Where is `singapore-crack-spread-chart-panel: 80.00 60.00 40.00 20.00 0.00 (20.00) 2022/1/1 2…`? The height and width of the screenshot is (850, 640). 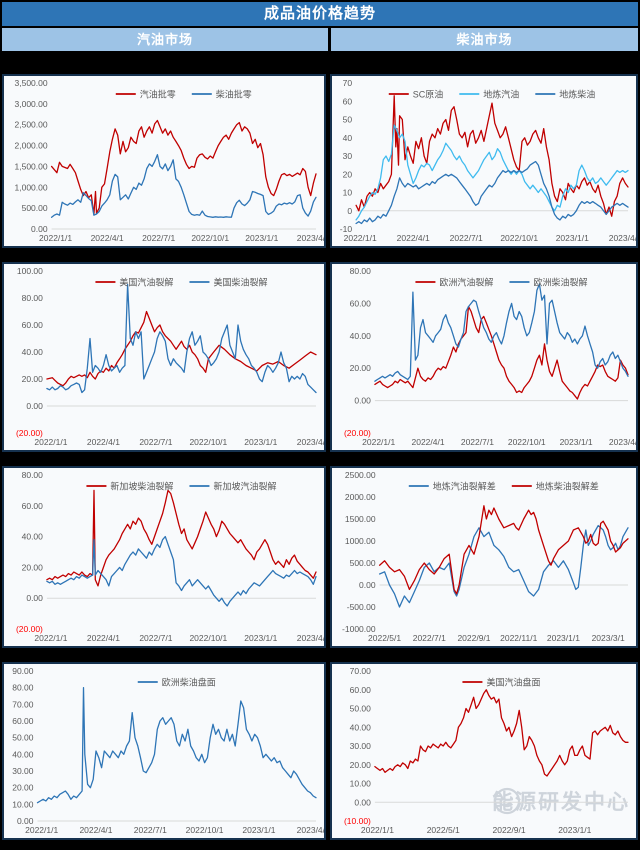 singapore-crack-spread-chart-panel: 80.00 60.00 40.00 20.00 0.00 (20.00) 2022/1/1 2… is located at coordinates (164, 557).